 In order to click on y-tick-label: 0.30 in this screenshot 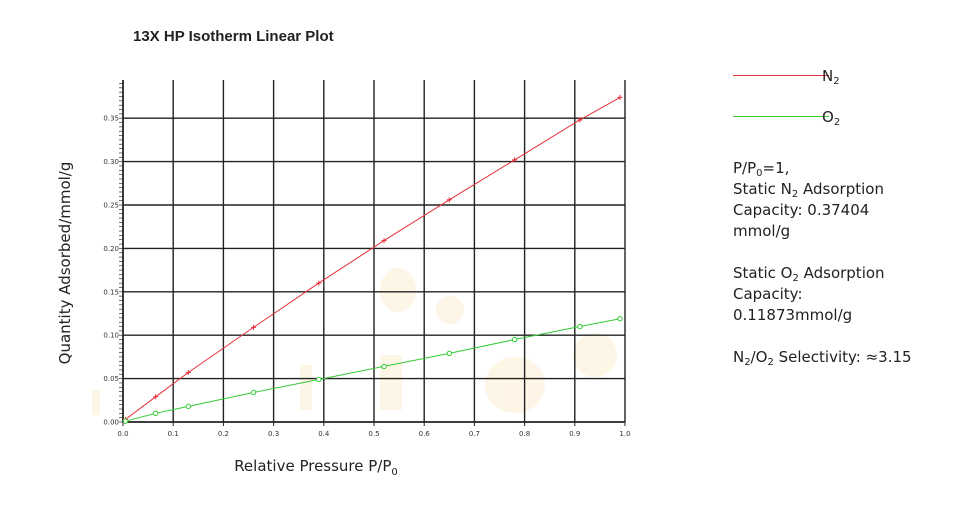, I will do `click(111, 162)`.